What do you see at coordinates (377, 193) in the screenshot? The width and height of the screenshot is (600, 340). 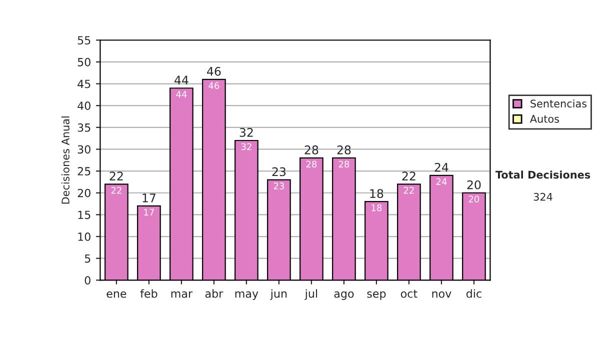 I see `total-label: 18` at bounding box center [377, 193].